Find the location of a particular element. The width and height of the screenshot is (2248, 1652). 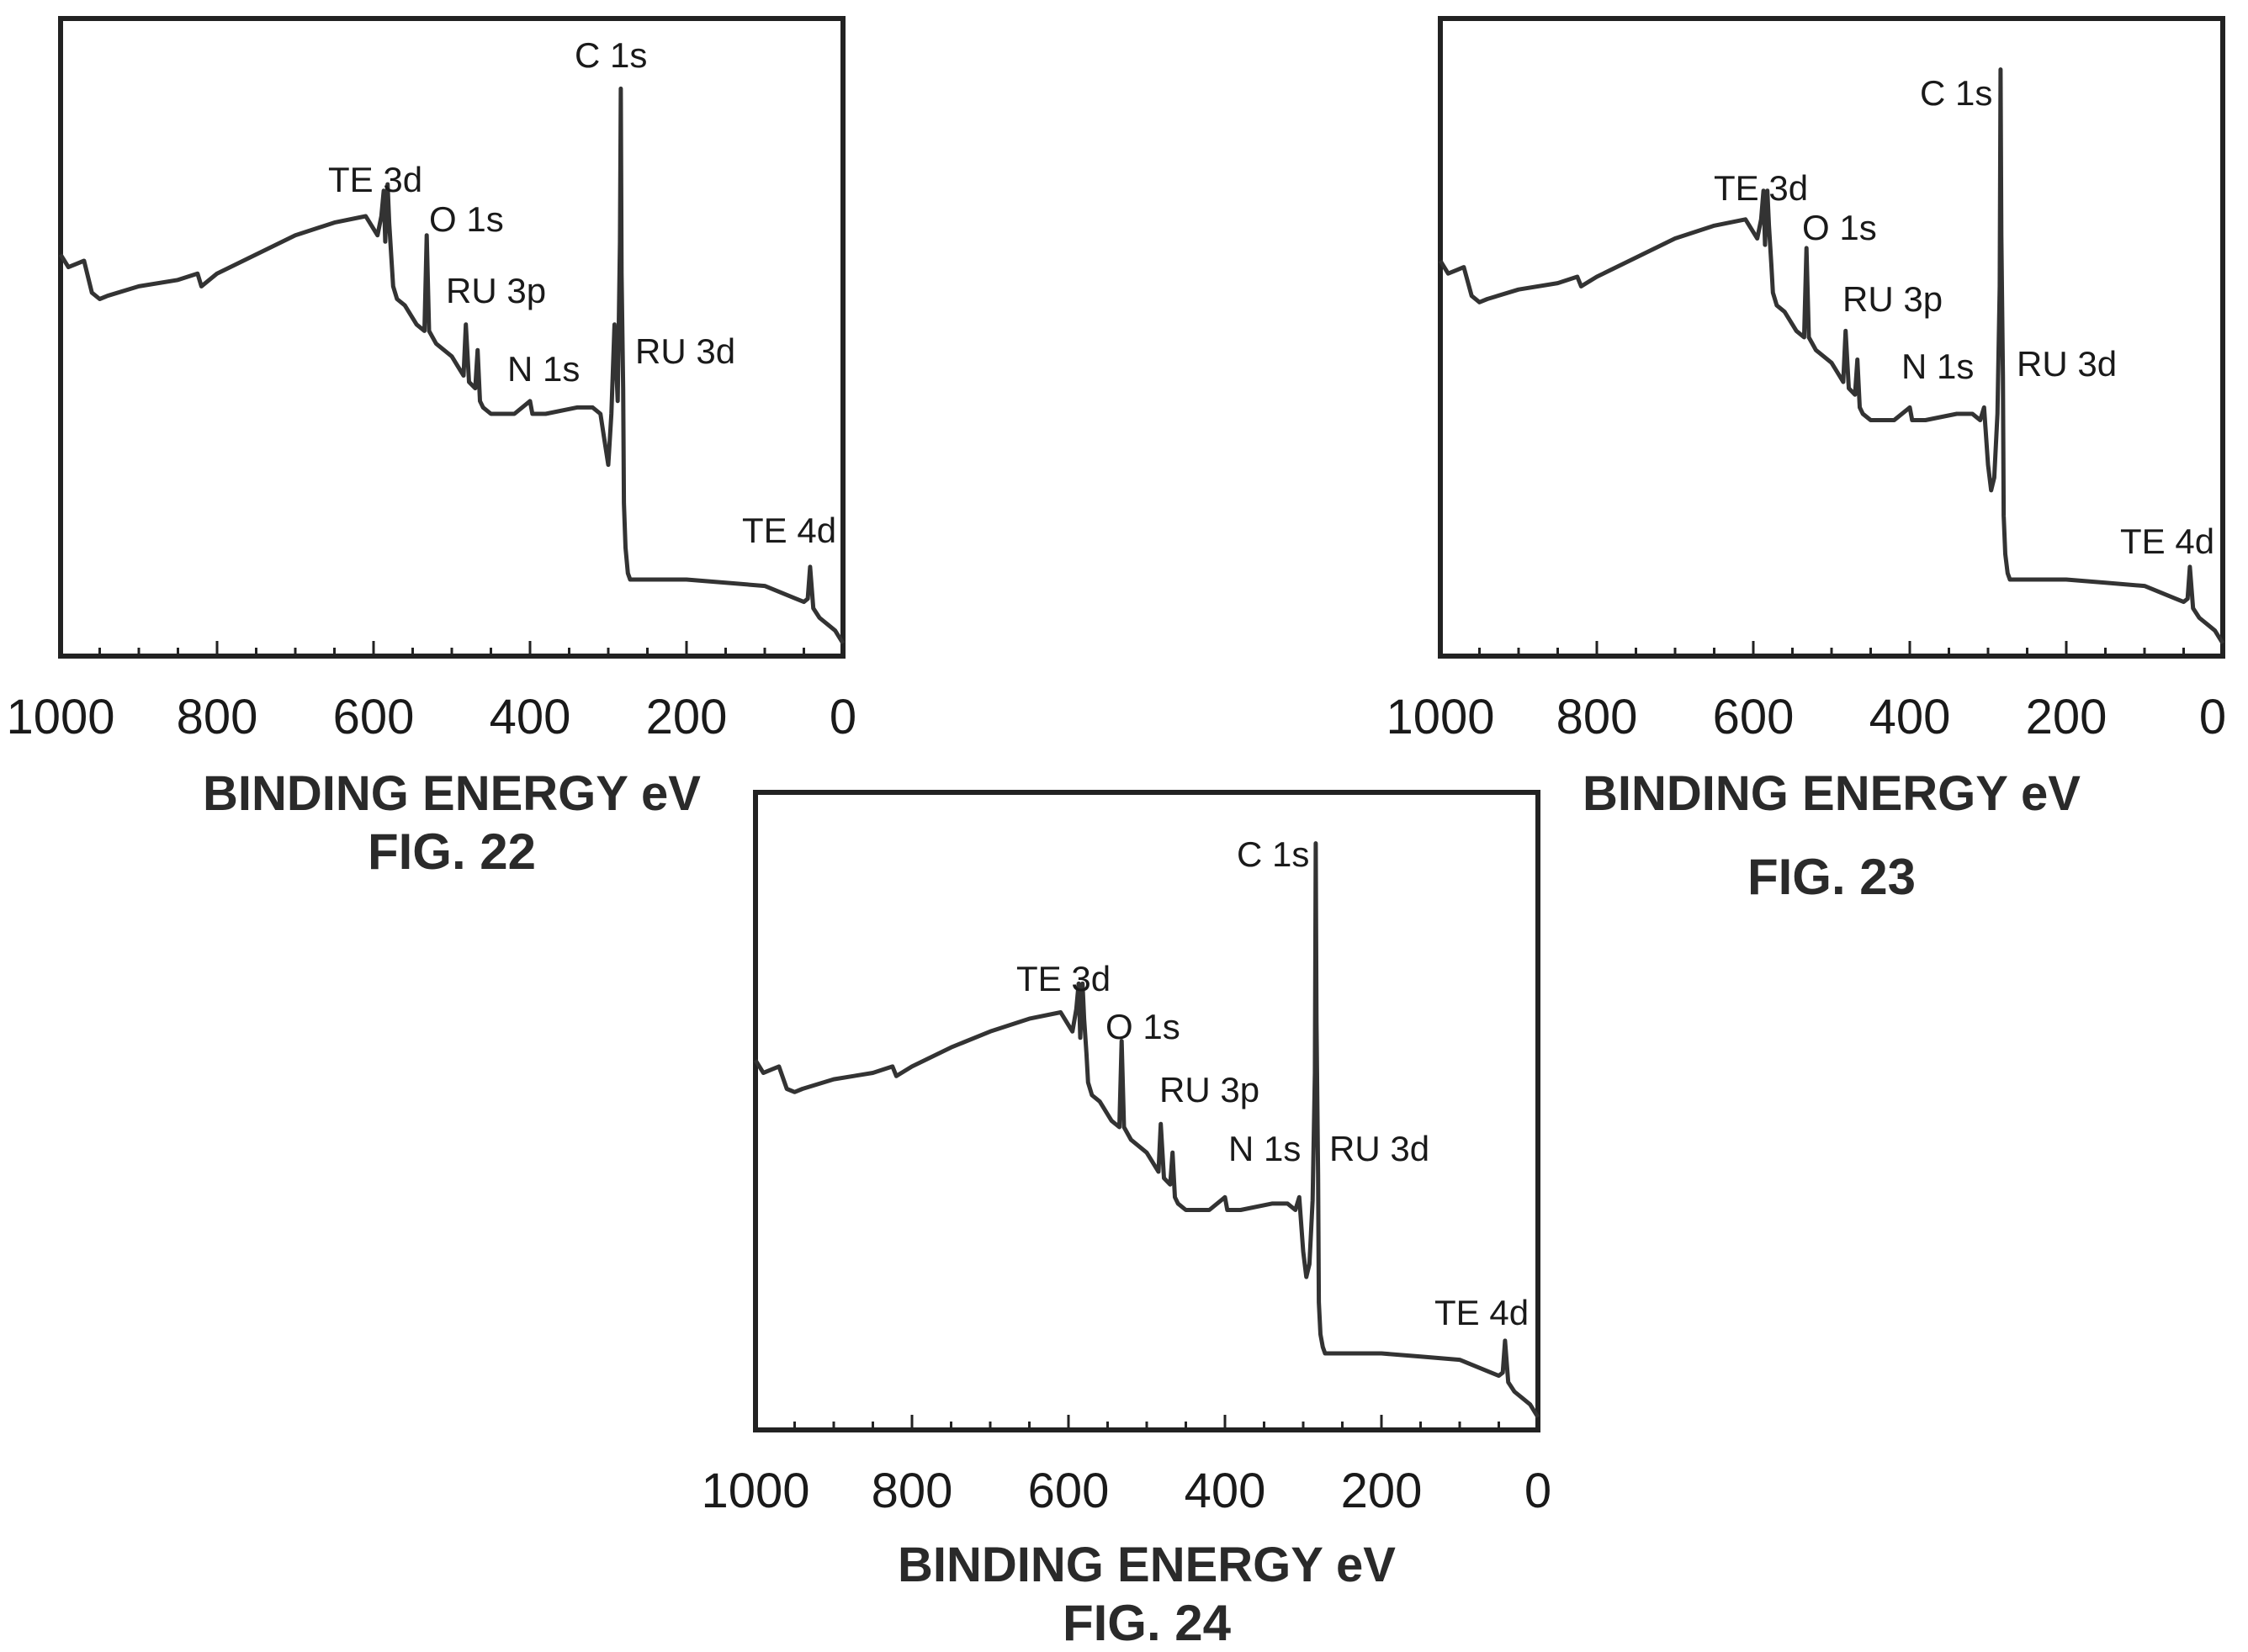

figure-caption: FIG. 22 is located at coordinates (452, 851).